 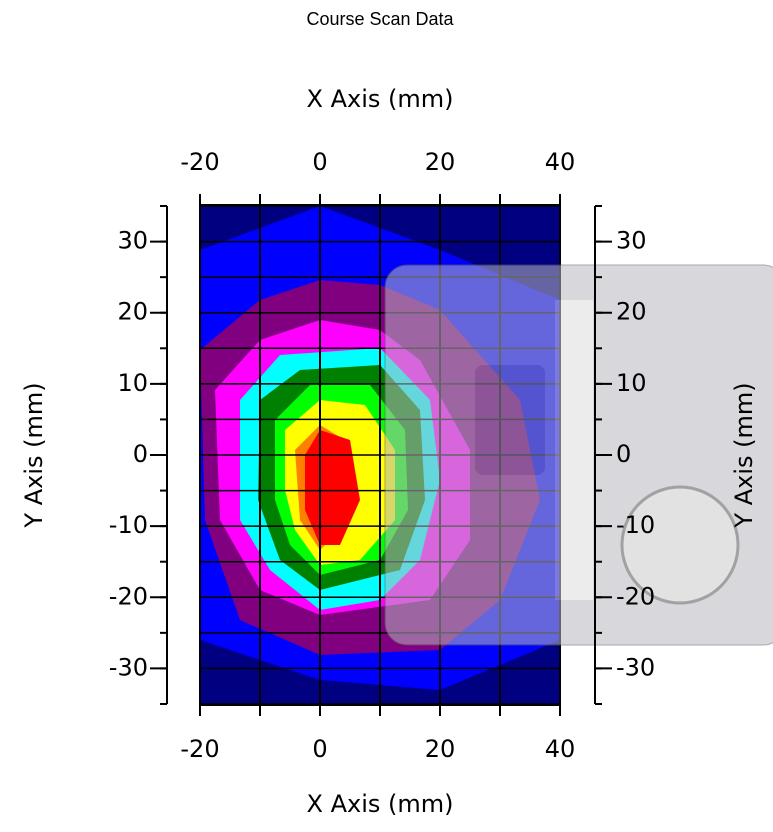 I want to click on x-axis-title-bottom: X Axis (mm), so click(x=380, y=804).